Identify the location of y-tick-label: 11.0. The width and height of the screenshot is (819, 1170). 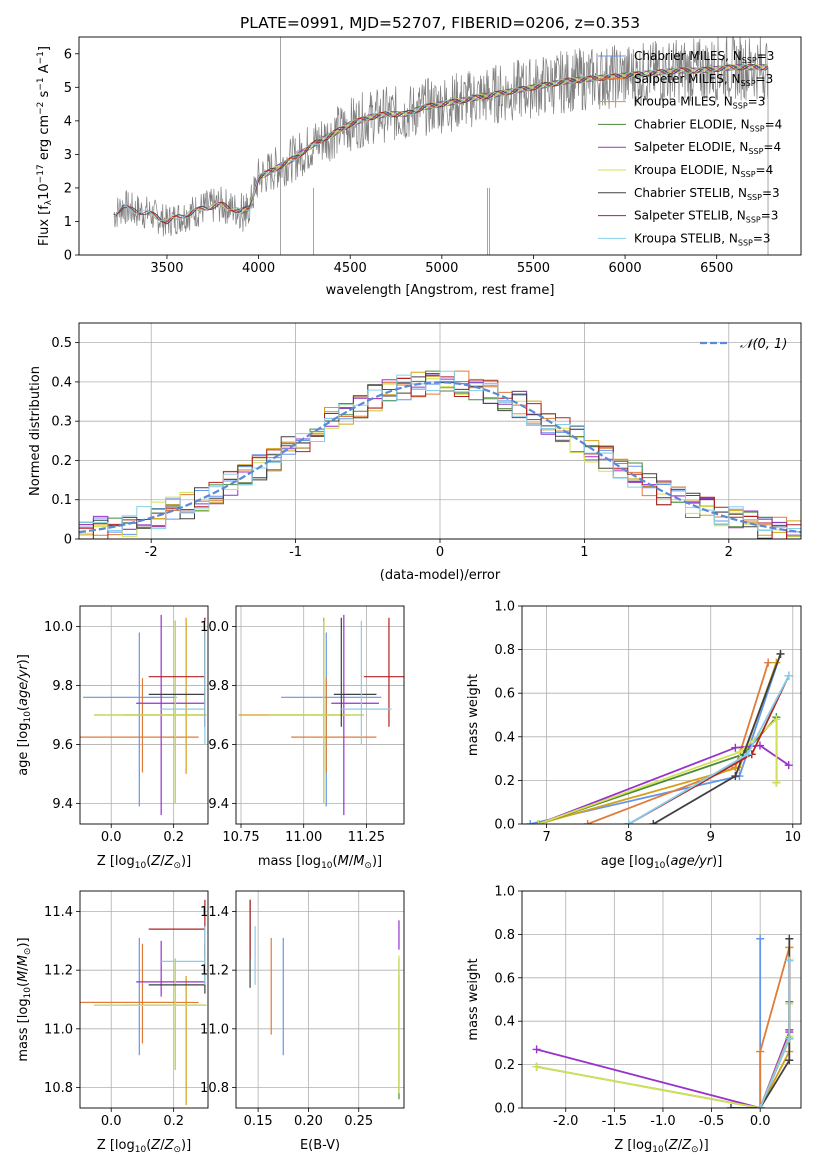
(214, 1029).